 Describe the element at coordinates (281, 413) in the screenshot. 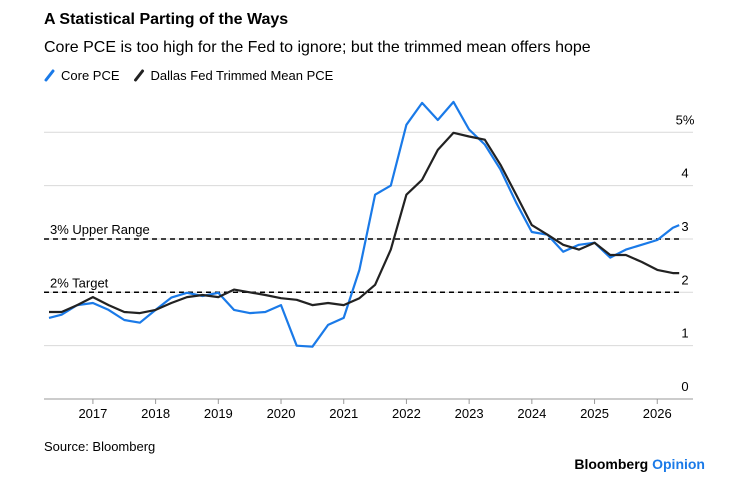

I see `x-tick-label: 2020` at that location.